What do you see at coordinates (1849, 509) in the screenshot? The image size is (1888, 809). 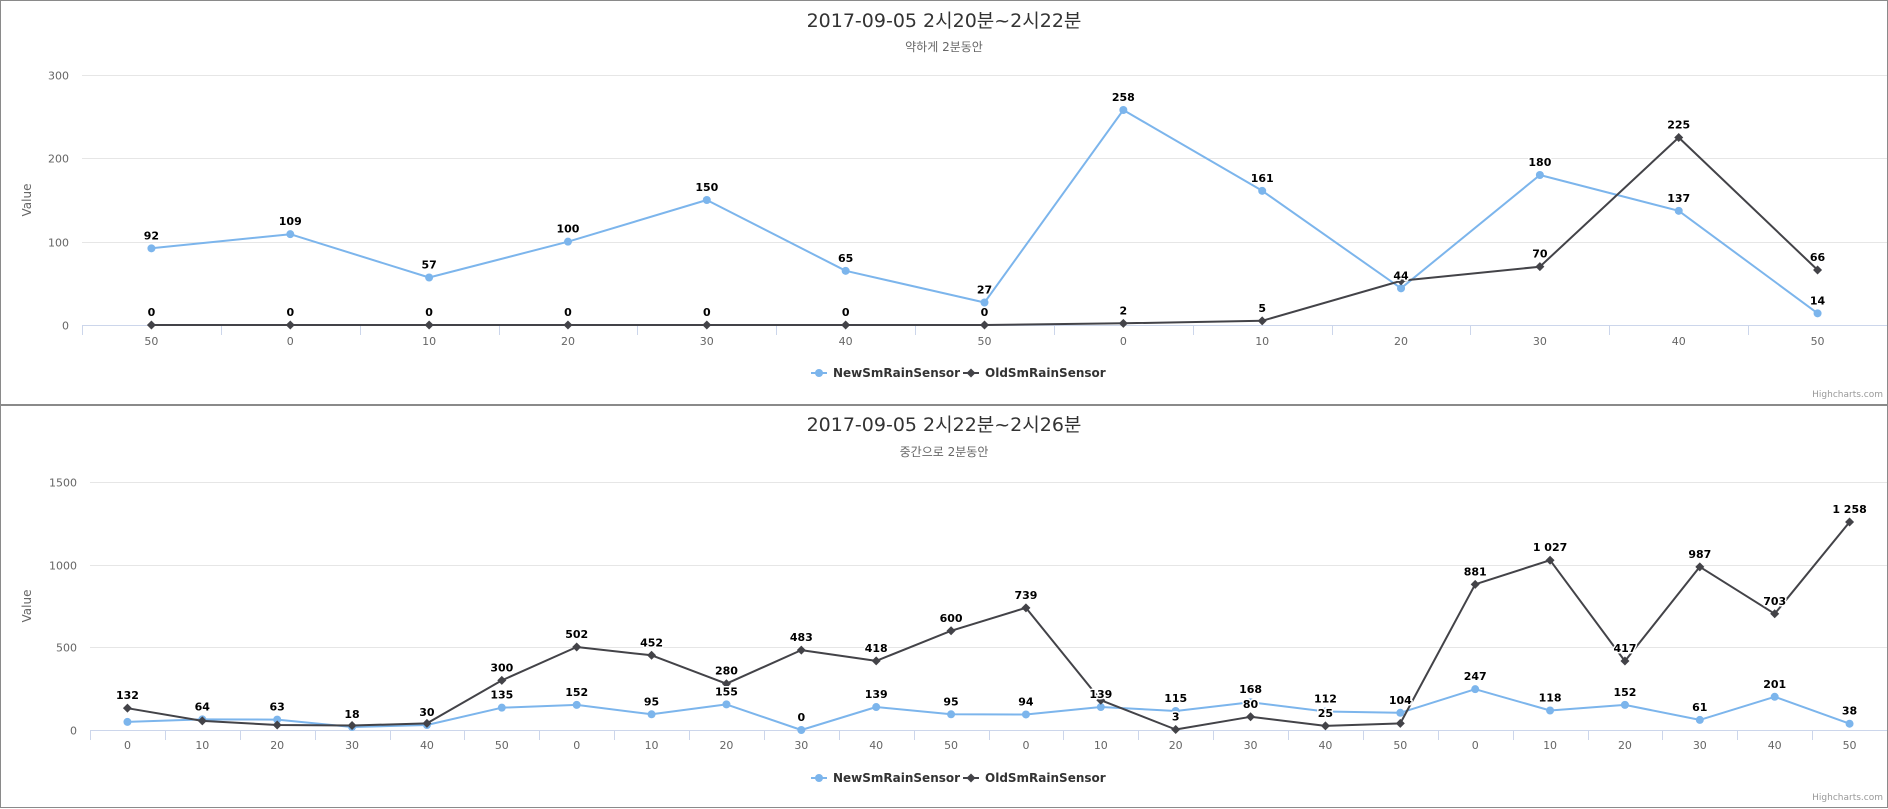 I see `c2-series-2-data-label: 1 258` at bounding box center [1849, 509].